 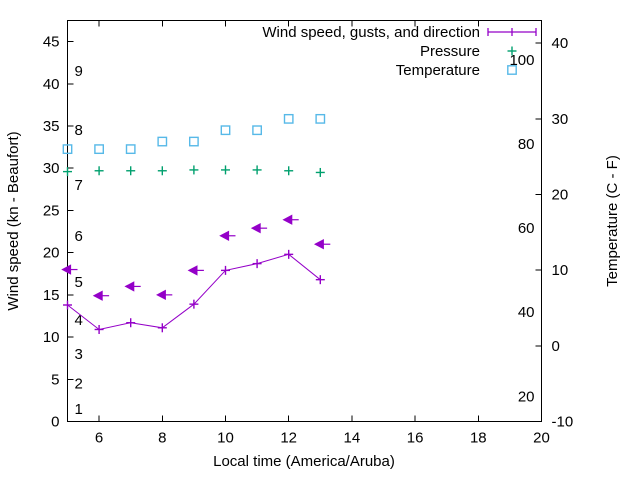 I want to click on beaufort-label: 3, so click(x=79, y=354).